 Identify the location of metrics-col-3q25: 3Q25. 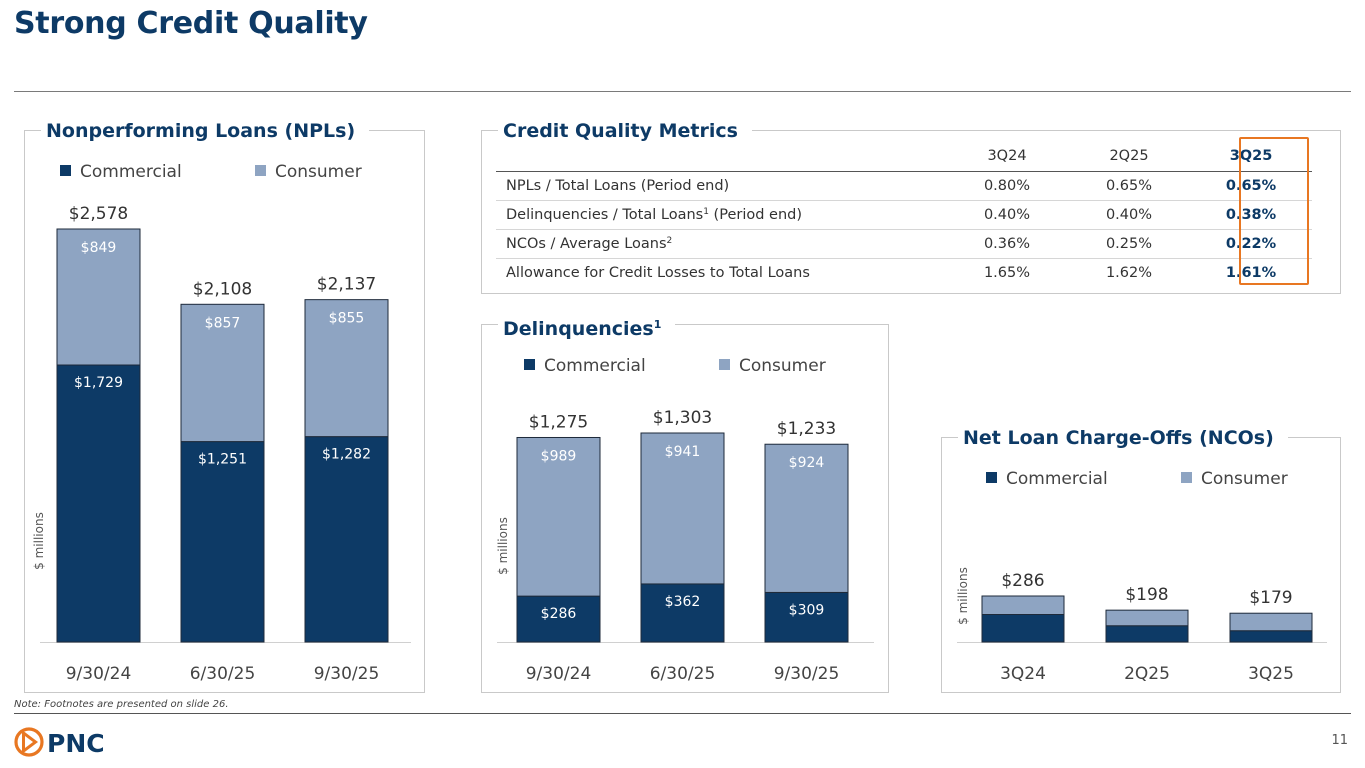
(1251, 157).